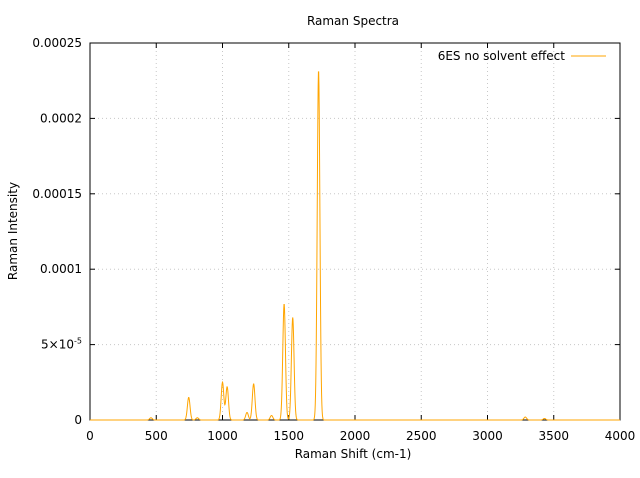 Image resolution: width=640 pixels, height=478 pixels. Describe the element at coordinates (90, 436) in the screenshot. I see `x-tick-label: 0` at that location.